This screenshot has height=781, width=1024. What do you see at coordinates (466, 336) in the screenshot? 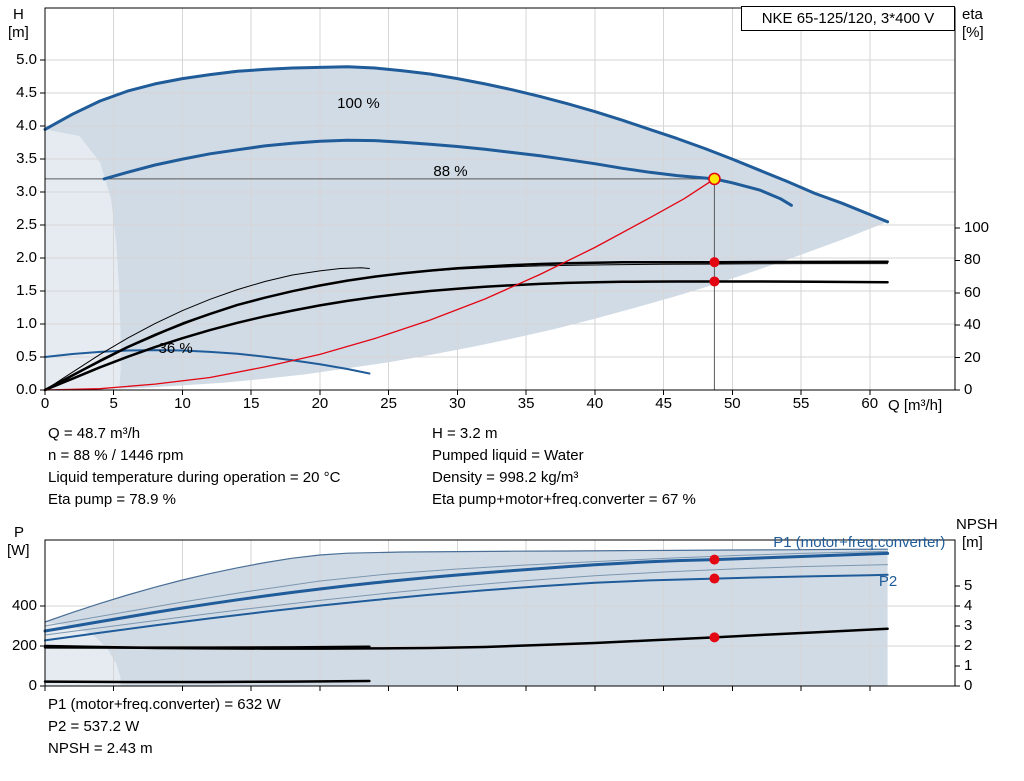
I see `eta-total-curve` at bounding box center [466, 336].